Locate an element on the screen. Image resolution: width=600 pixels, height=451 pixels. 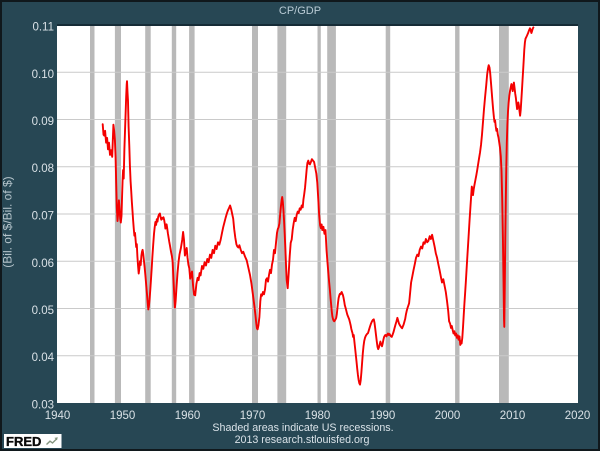
svg-text: 2020 is located at coordinates (578, 416).